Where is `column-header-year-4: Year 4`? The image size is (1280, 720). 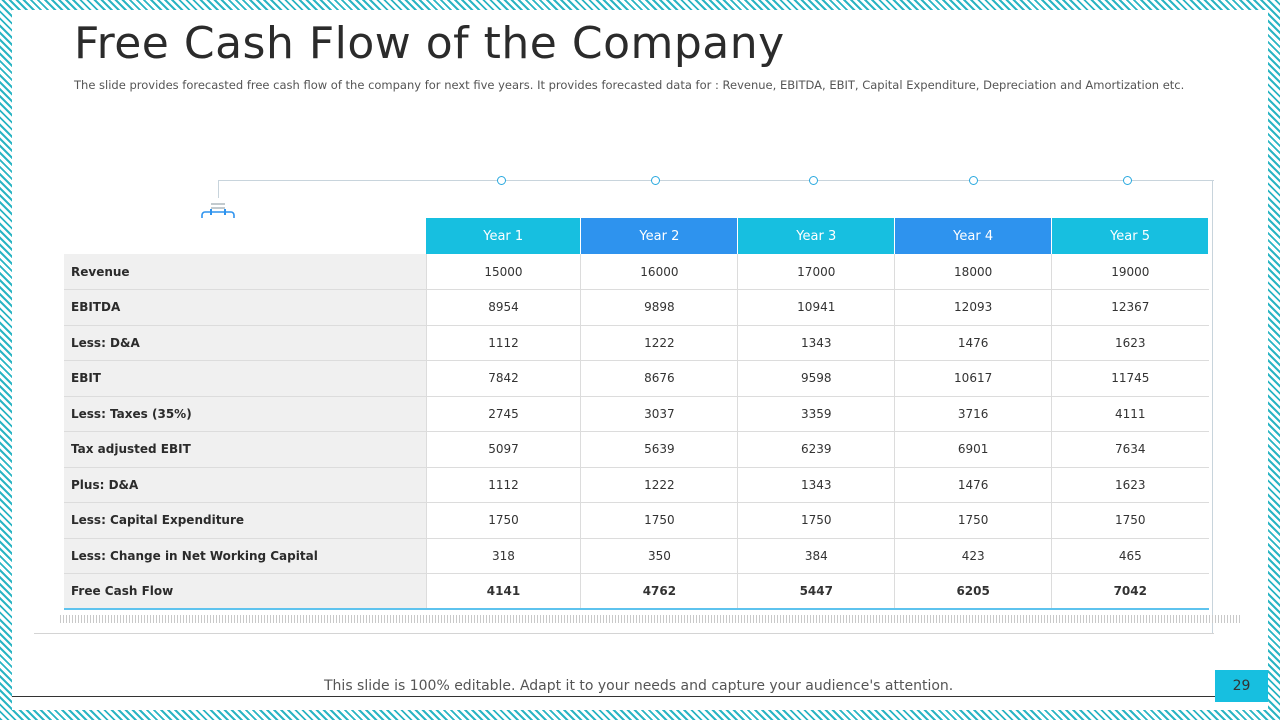
column-header-year-4: Year 4 is located at coordinates (973, 236).